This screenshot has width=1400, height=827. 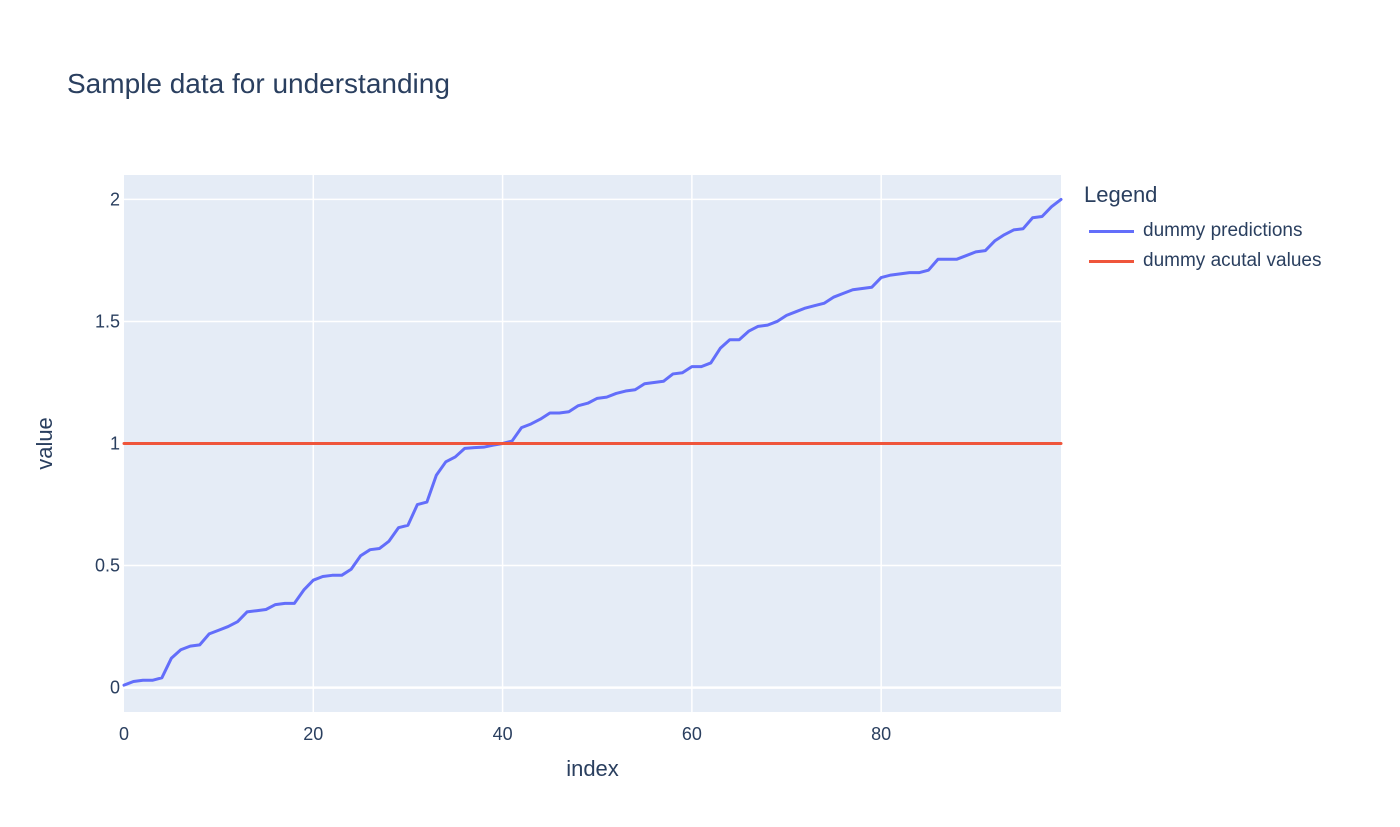 I want to click on legend-swatch-actual, so click(x=1111, y=261).